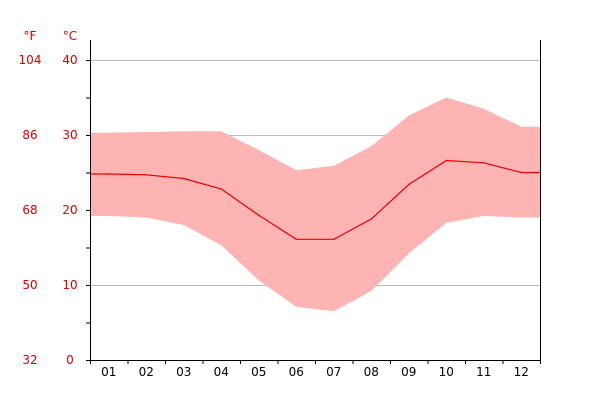  I want to click on x-tick-label-06: 06, so click(296, 372).